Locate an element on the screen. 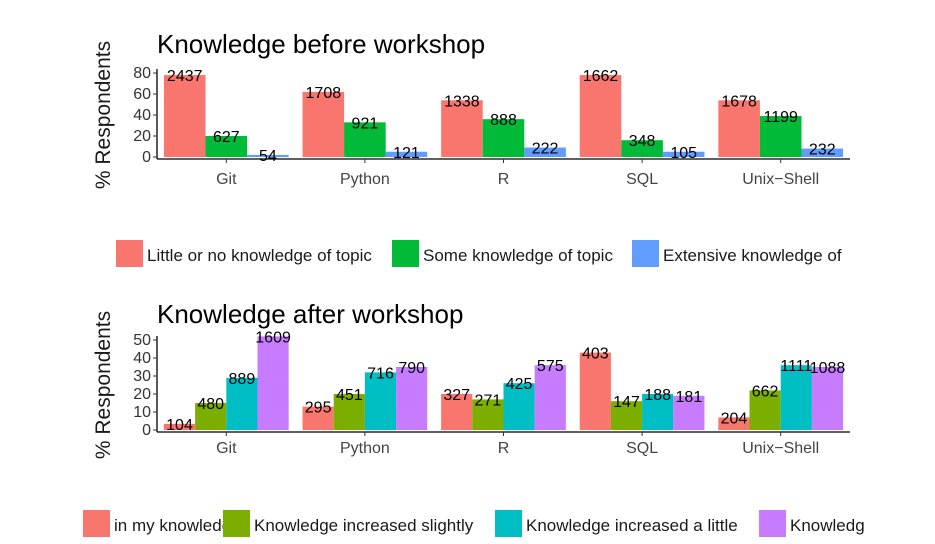 The image size is (935, 544). data-label: 1609 is located at coordinates (273, 337).